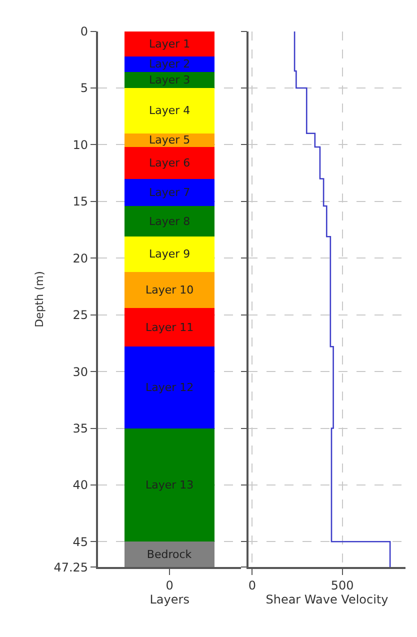  Describe the element at coordinates (80, 258) in the screenshot. I see `y-tick-label: 20` at that location.